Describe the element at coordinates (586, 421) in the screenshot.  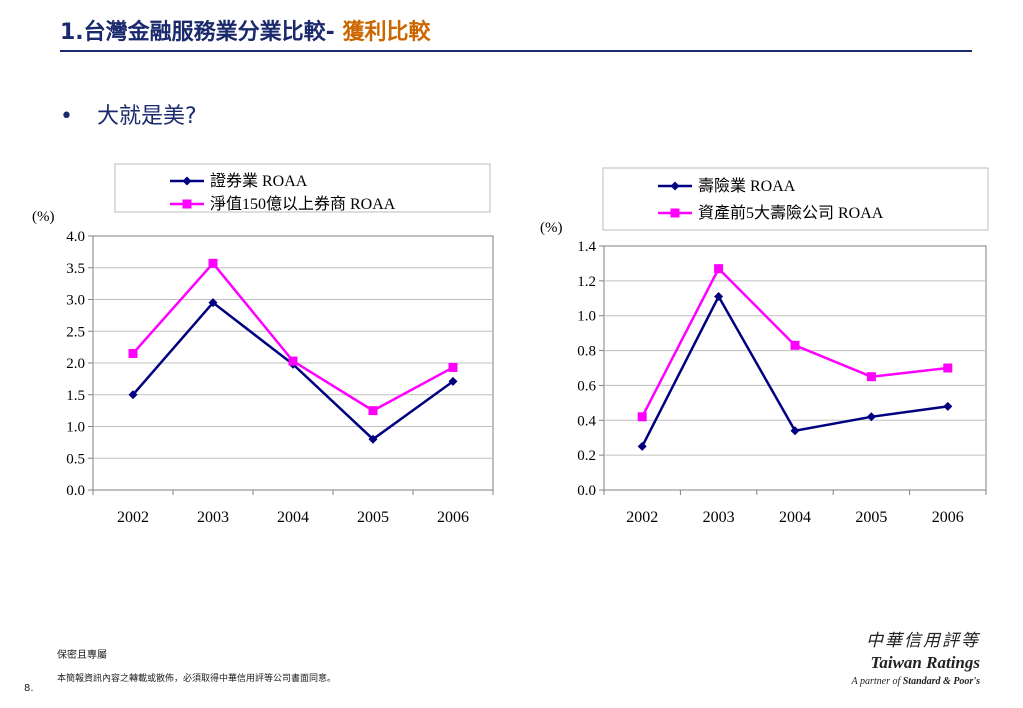
I see `y-tick-label: 0.4` at that location.